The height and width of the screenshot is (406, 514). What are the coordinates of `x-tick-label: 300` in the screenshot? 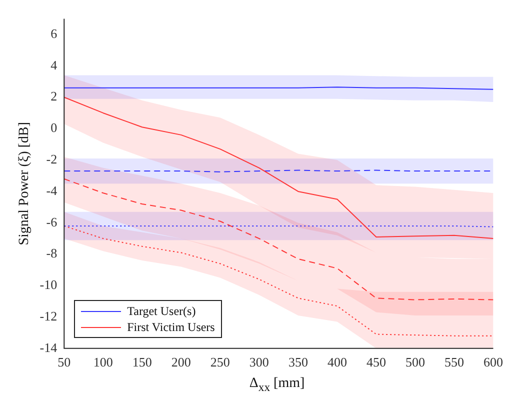 It's located at (259, 362).